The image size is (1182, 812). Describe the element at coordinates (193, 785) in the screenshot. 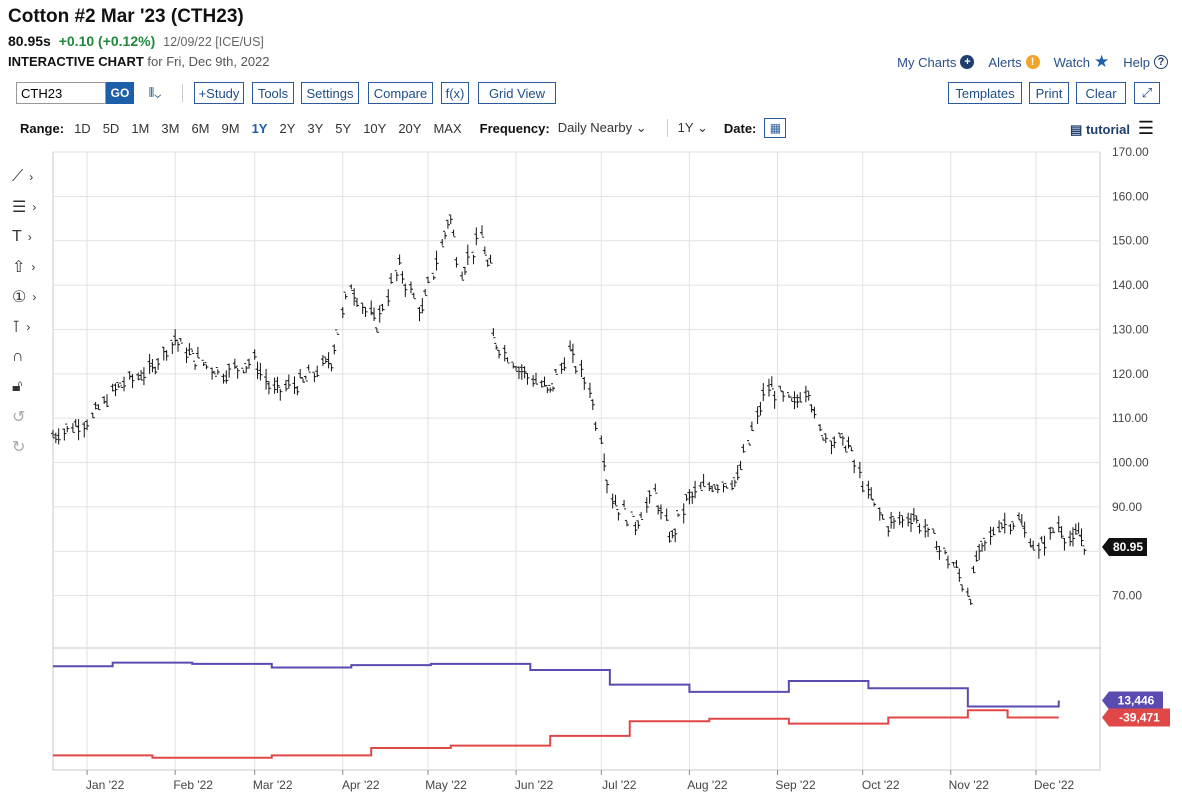

I see `x-tick-label: Feb '22` at that location.